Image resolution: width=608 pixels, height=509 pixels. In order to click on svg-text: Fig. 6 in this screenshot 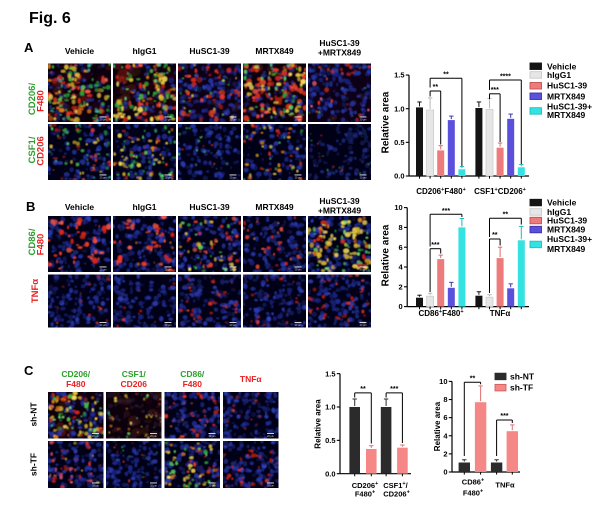, I will do `click(50, 18)`.